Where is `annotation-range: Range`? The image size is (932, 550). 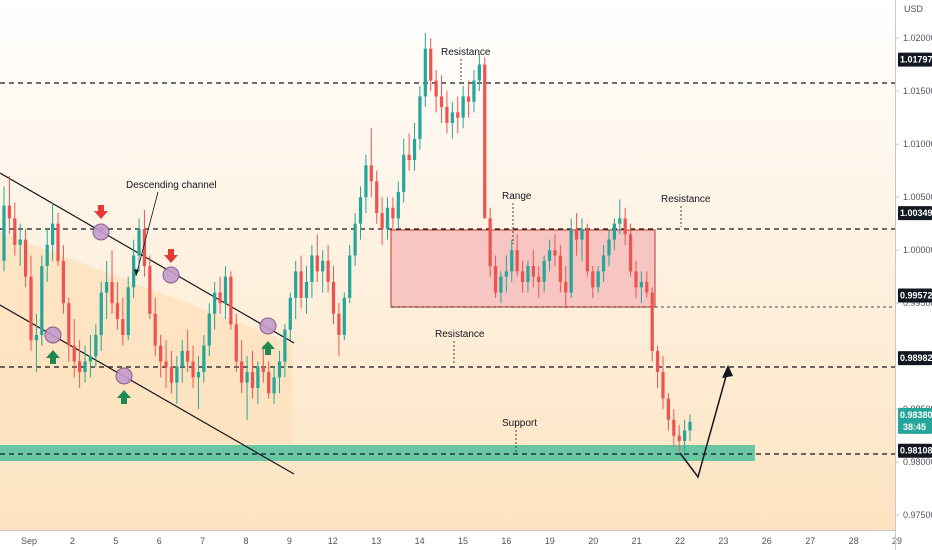
annotation-range: Range is located at coordinates (517, 196).